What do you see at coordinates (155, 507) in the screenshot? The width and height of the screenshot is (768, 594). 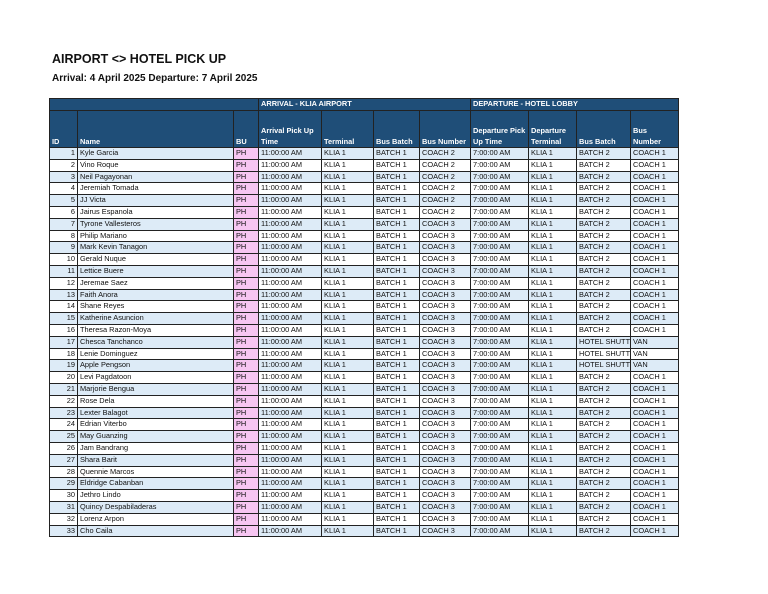 I see `table-cell: Quincy Despabiladeras` at bounding box center [155, 507].